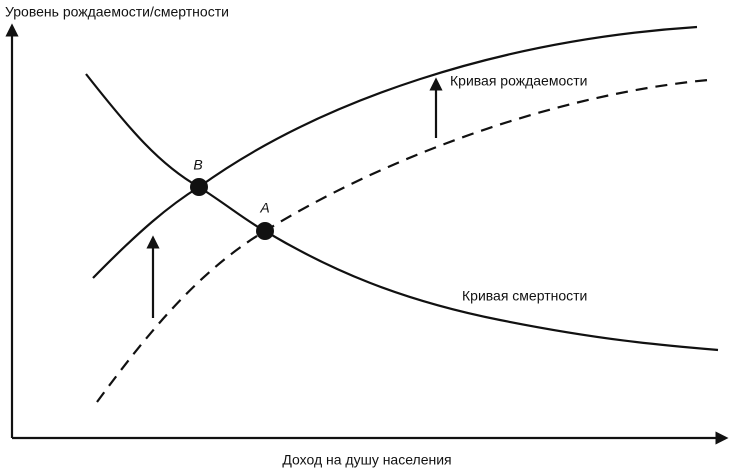  What do you see at coordinates (366, 460) in the screenshot?
I see `x-axis-label: Доход на душу населения` at bounding box center [366, 460].